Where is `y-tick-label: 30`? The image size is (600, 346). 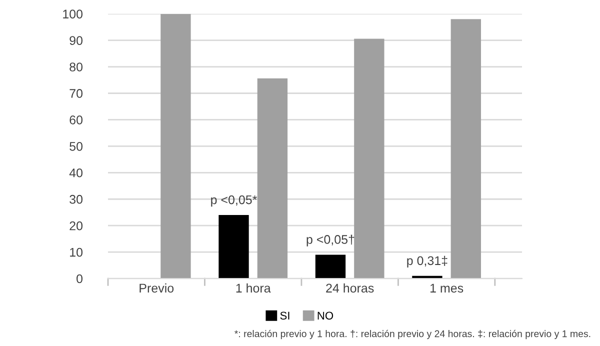 y-tick-label: 30 is located at coordinates (76, 199).